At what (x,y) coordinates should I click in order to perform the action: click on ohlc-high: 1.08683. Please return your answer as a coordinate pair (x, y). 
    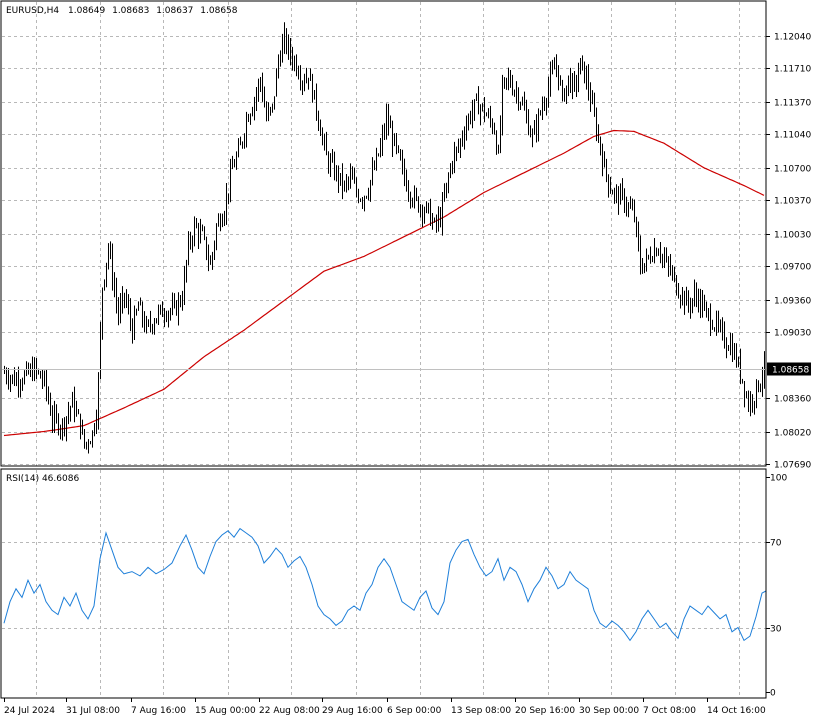
    Looking at the image, I should click on (130, 11).